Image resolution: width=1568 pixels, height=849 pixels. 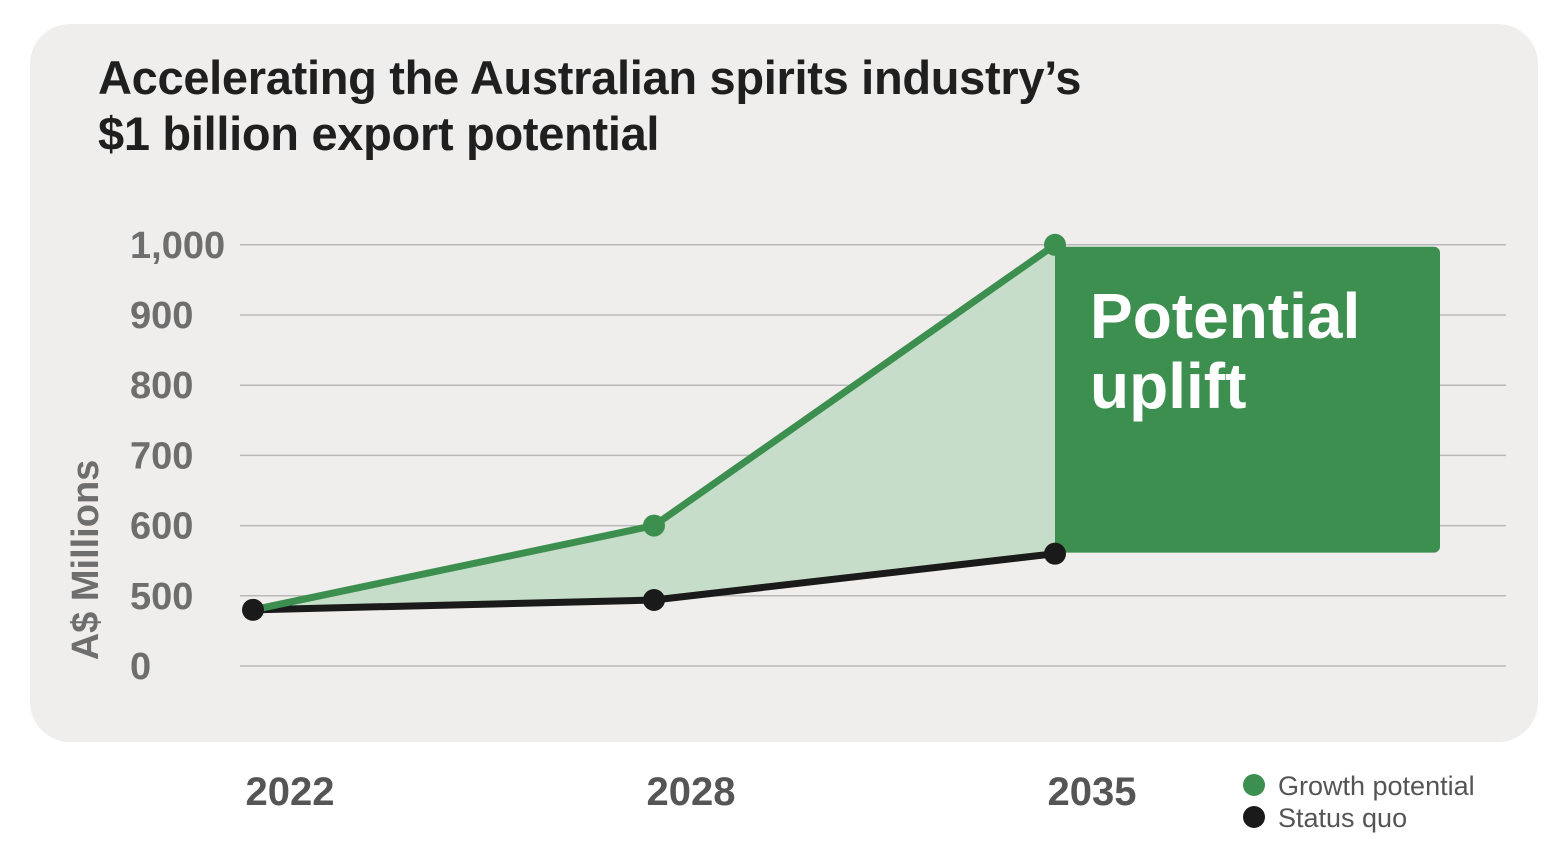 I want to click on y-tick-label: 700, so click(x=161, y=456).